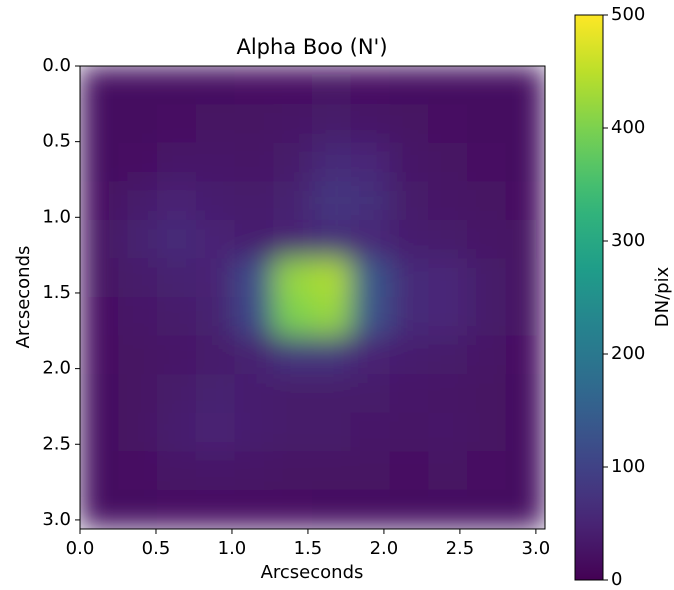  Describe the element at coordinates (56, 519) in the screenshot. I see `y-tick-label: 3.0` at that location.